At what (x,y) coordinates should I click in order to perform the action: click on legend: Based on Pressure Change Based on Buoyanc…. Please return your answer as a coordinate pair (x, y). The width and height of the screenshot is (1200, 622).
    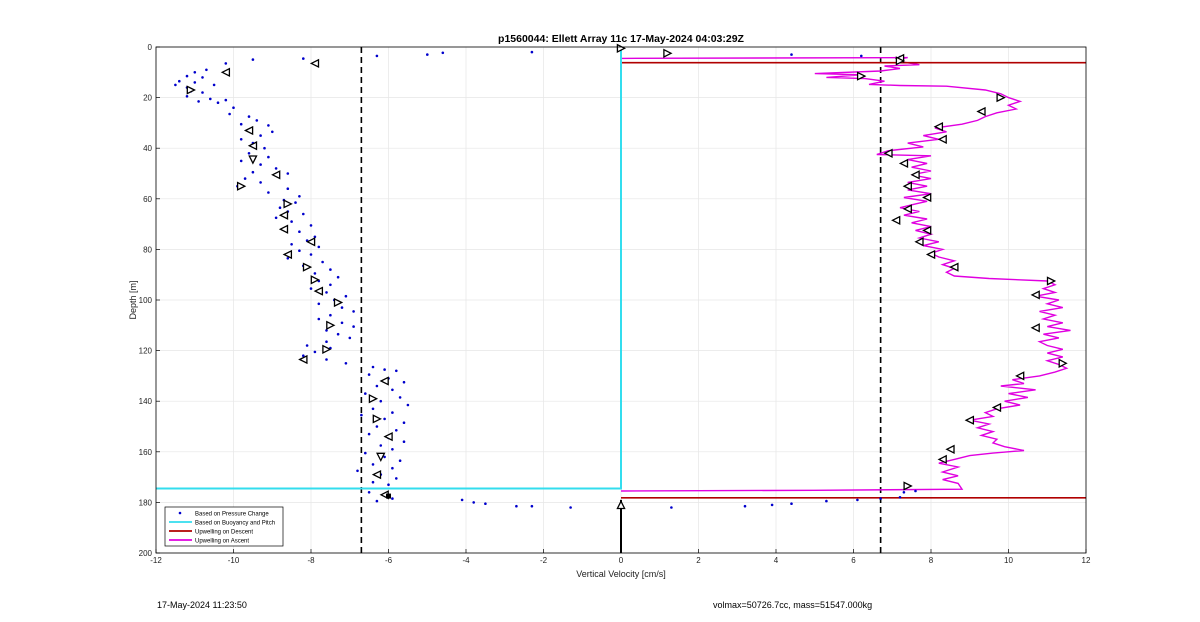
    Looking at the image, I should click on (224, 526).